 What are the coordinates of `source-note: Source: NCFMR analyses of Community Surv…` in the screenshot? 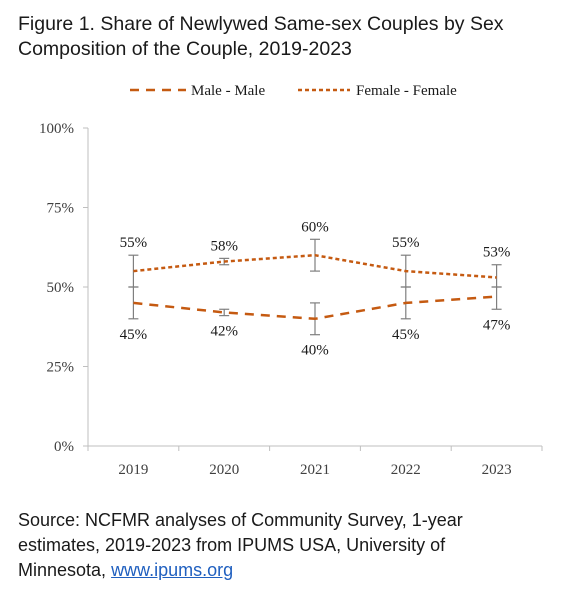 It's located at (288, 545).